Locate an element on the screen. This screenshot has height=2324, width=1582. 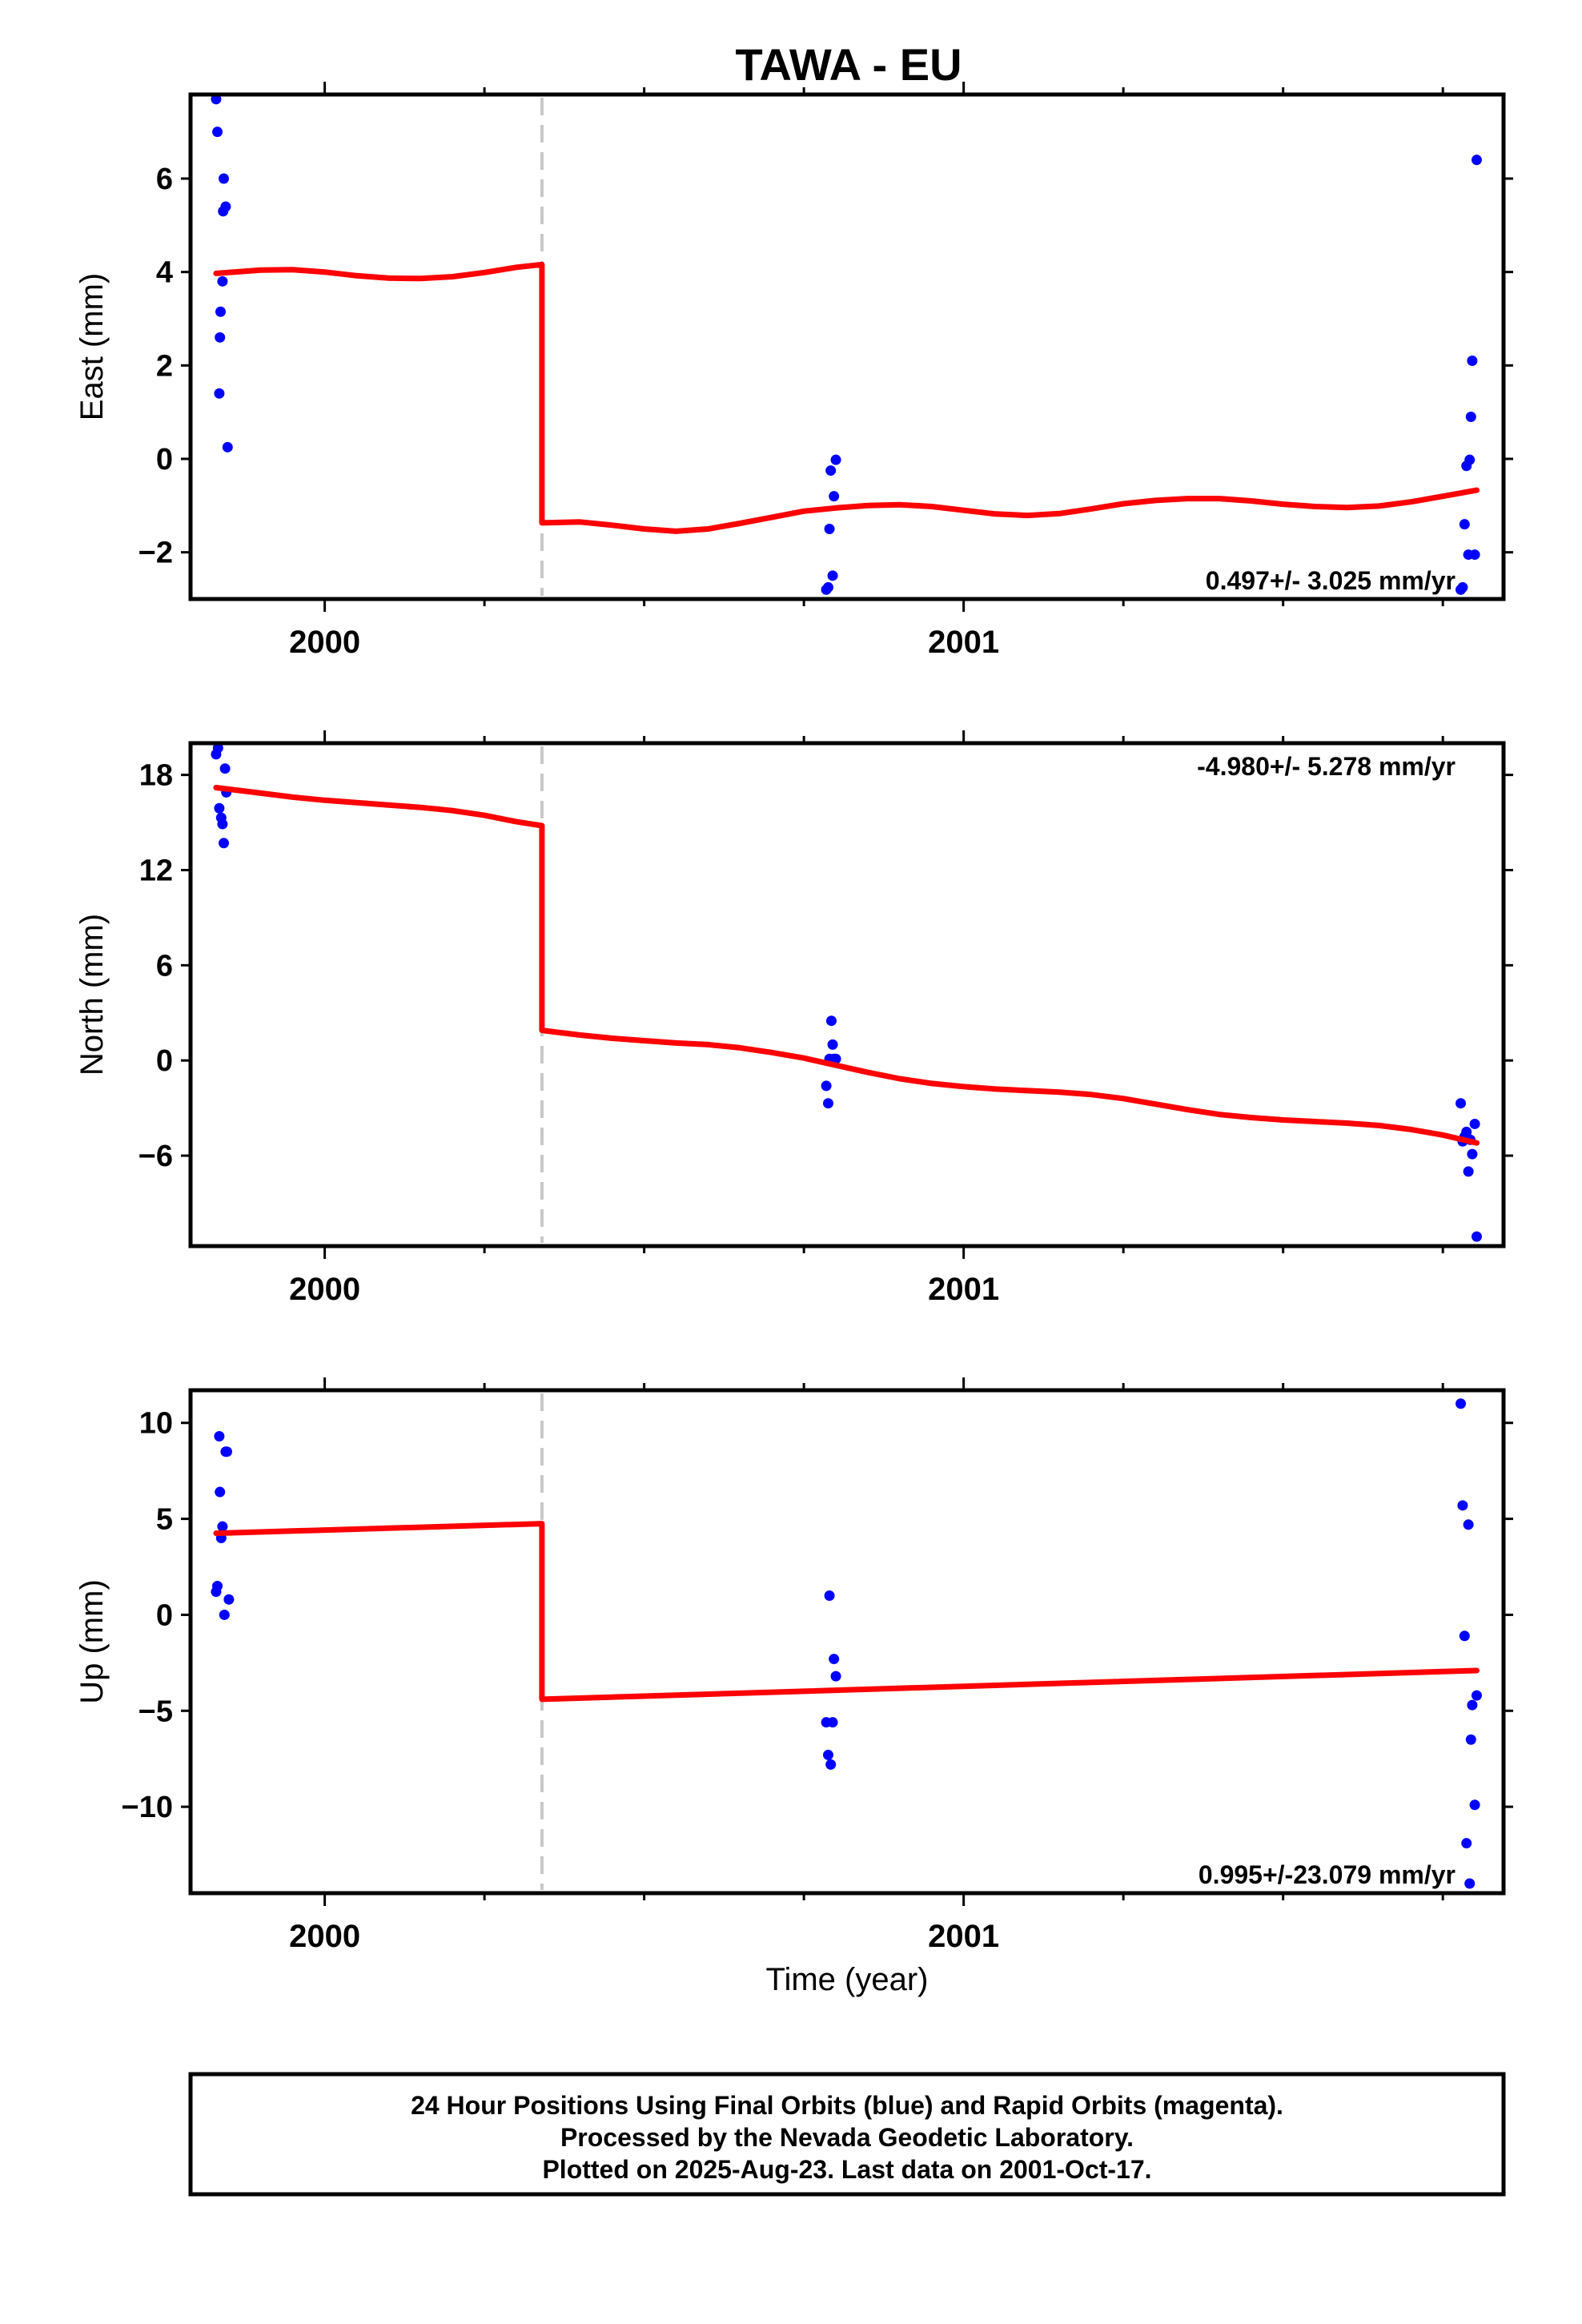
chart-title: TAWA - EU is located at coordinates (848, 64).